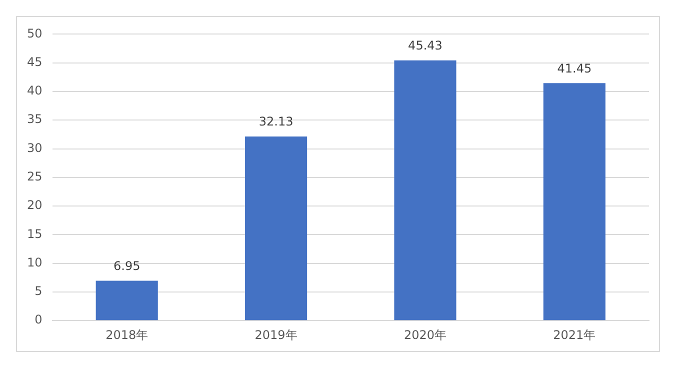 Image resolution: width=684 pixels, height=374 pixels. I want to click on y-tick-label: 45, so click(34, 61).